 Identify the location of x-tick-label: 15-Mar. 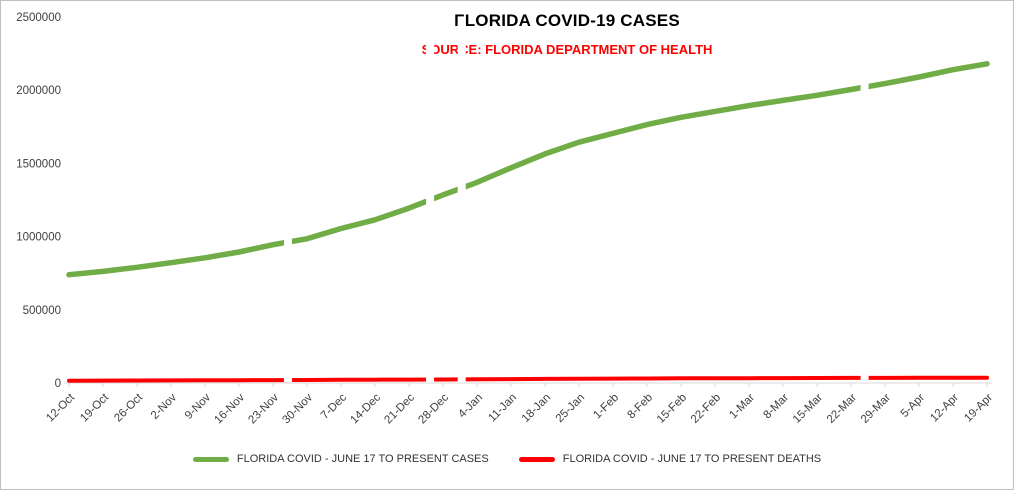
(808, 409).